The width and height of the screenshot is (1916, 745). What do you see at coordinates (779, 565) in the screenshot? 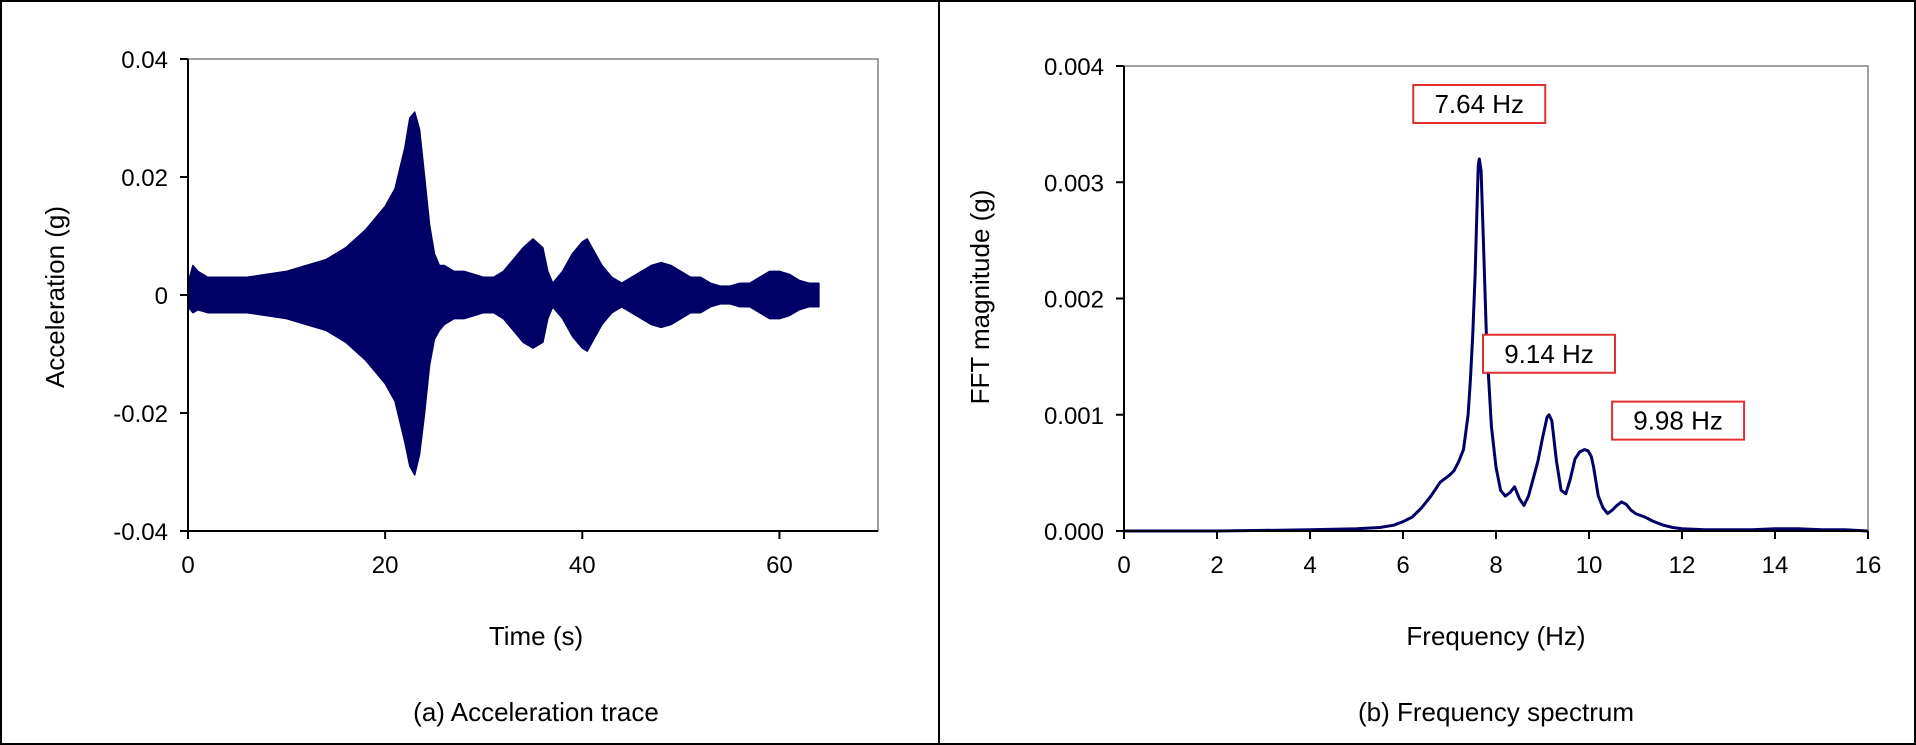
I see `x-tick-label: 60` at bounding box center [779, 565].